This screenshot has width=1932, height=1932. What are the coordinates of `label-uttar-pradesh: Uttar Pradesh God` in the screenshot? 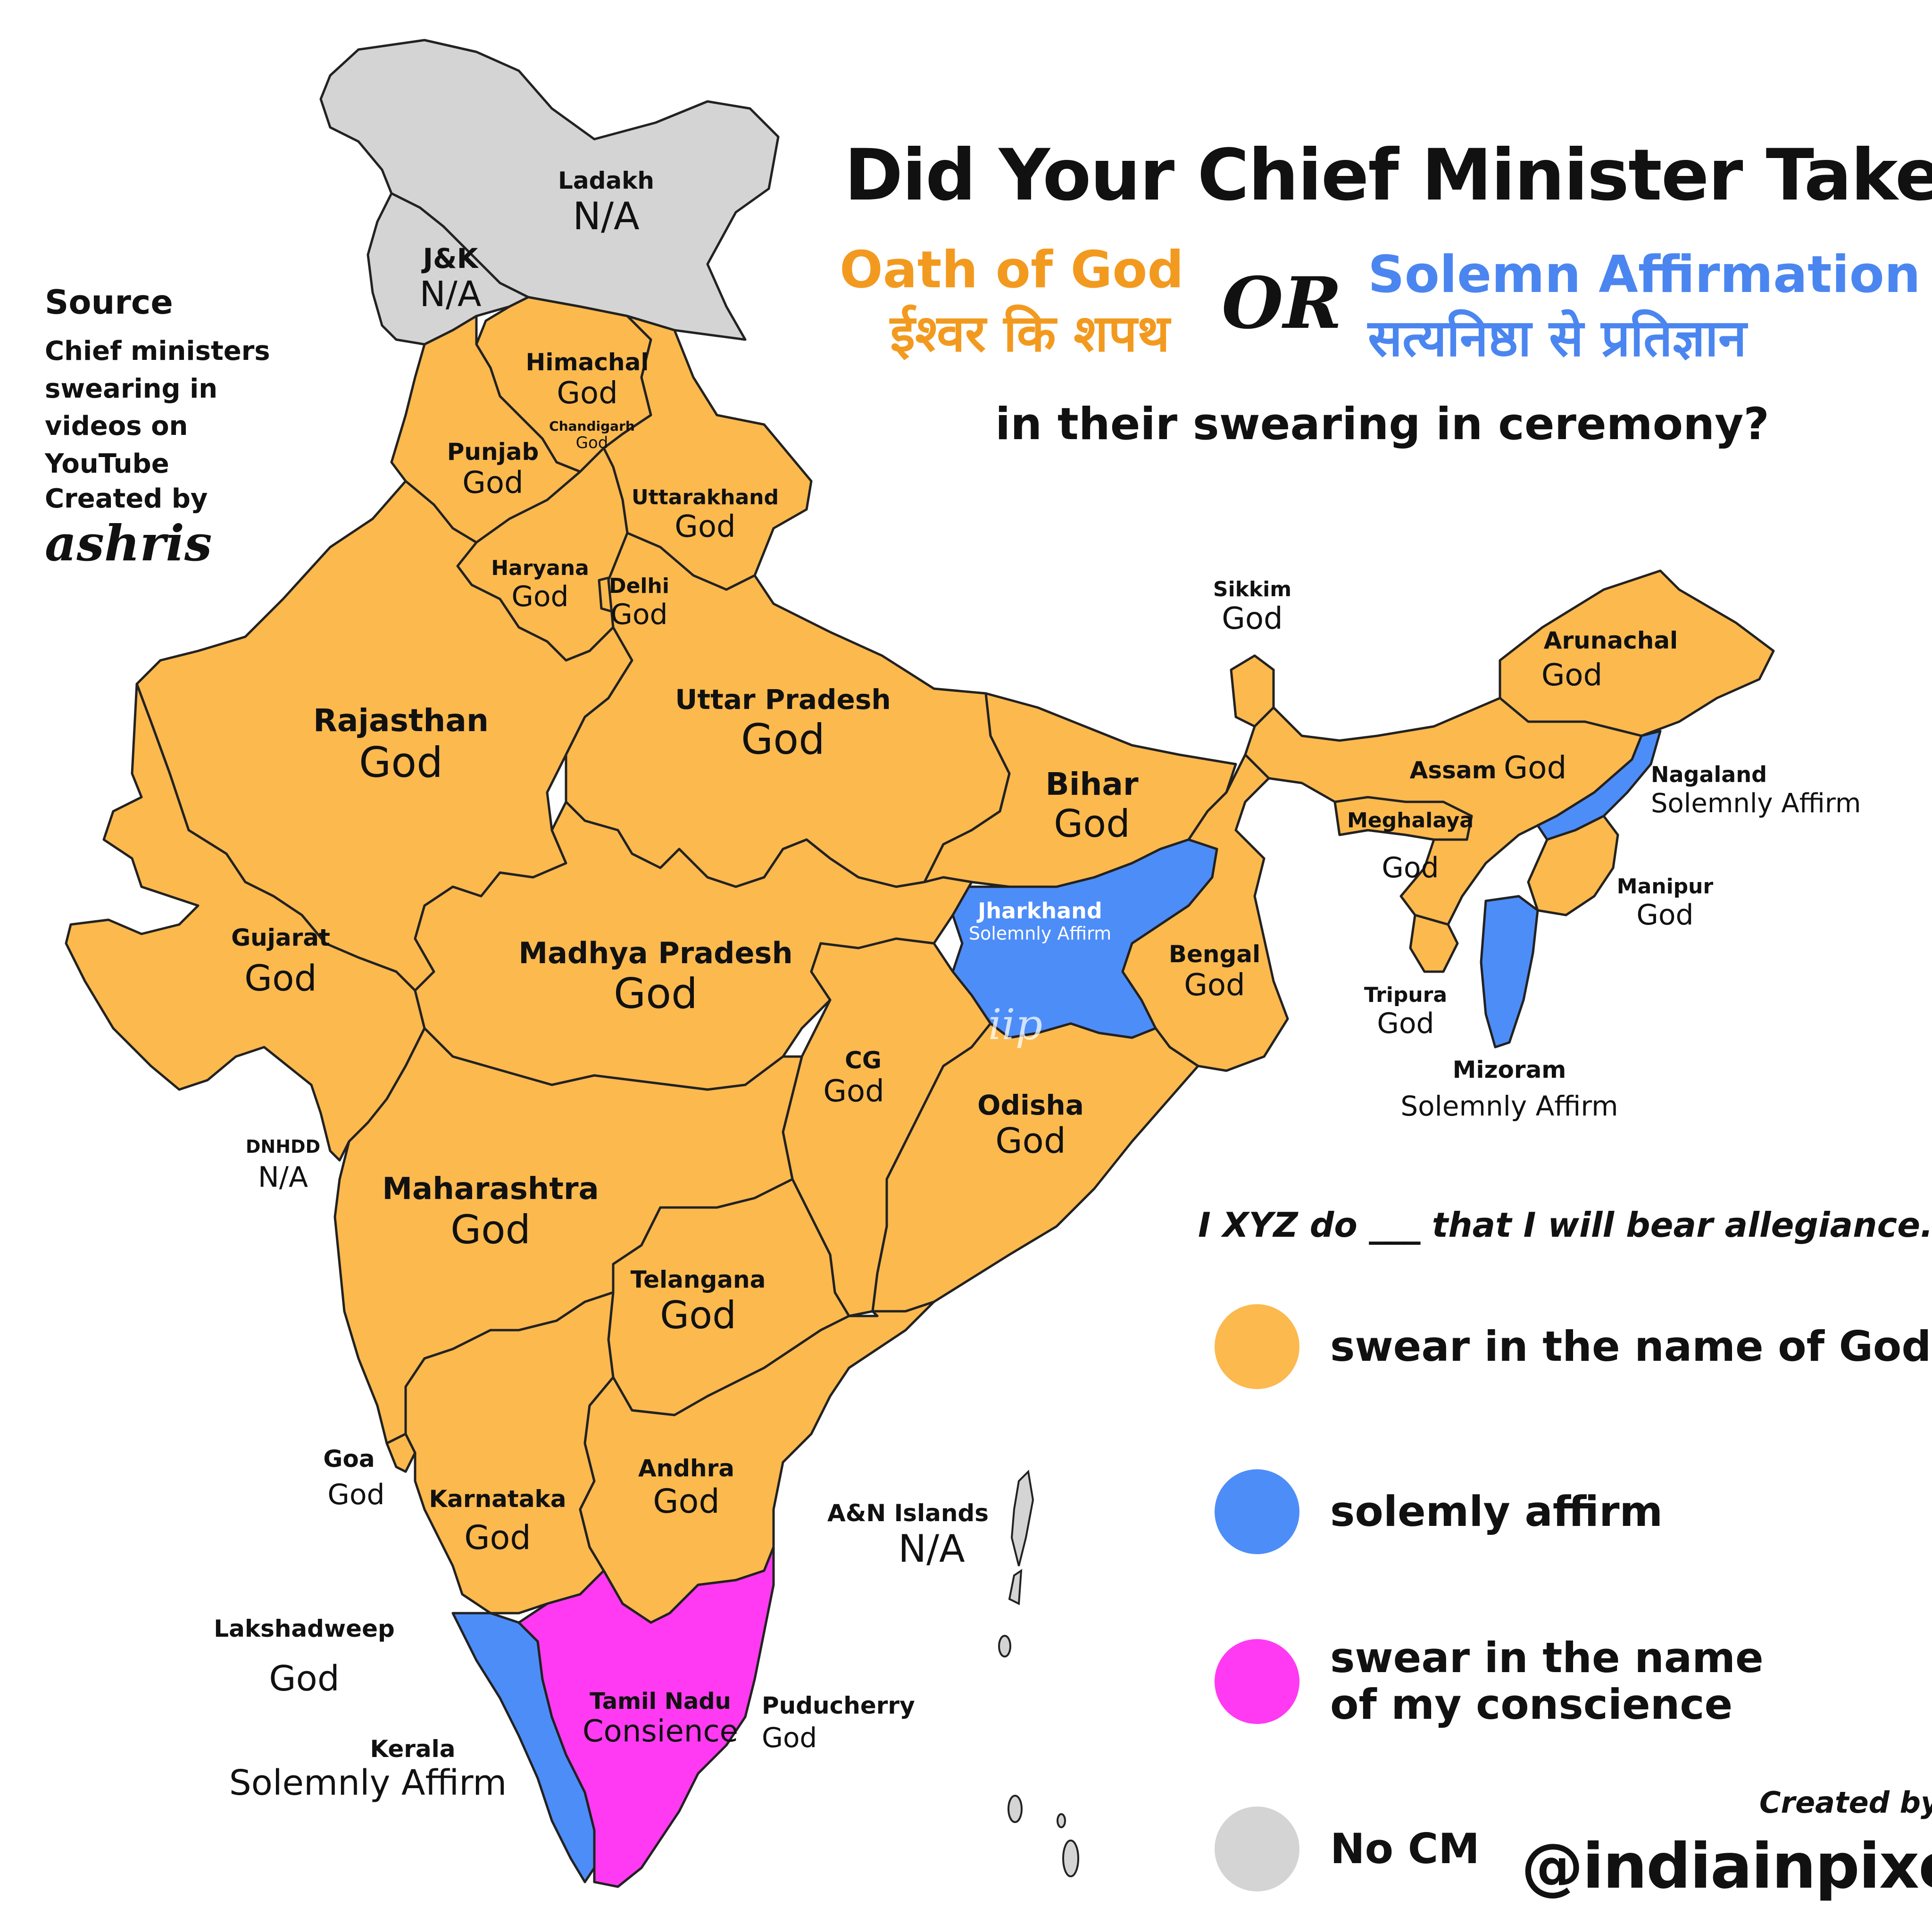 It's located at (783, 724).